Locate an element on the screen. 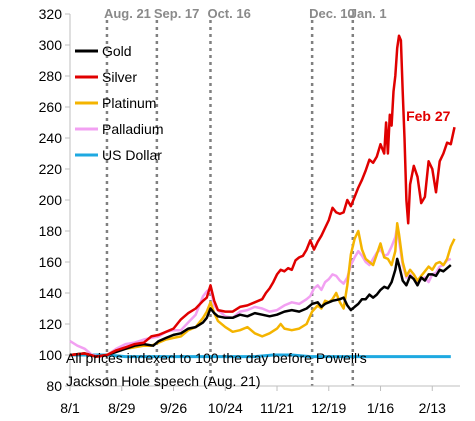 This screenshot has height=421, width=475. y-tick-label-6: 200 is located at coordinates (51, 200).